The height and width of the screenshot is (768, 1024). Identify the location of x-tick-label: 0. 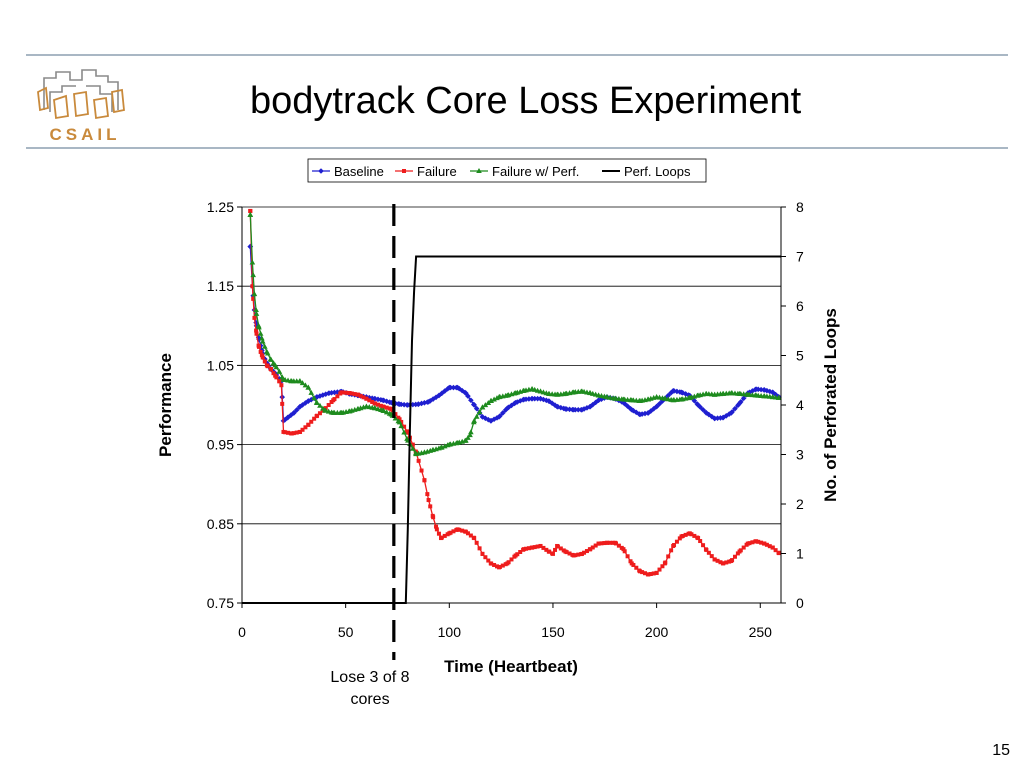
(242, 632).